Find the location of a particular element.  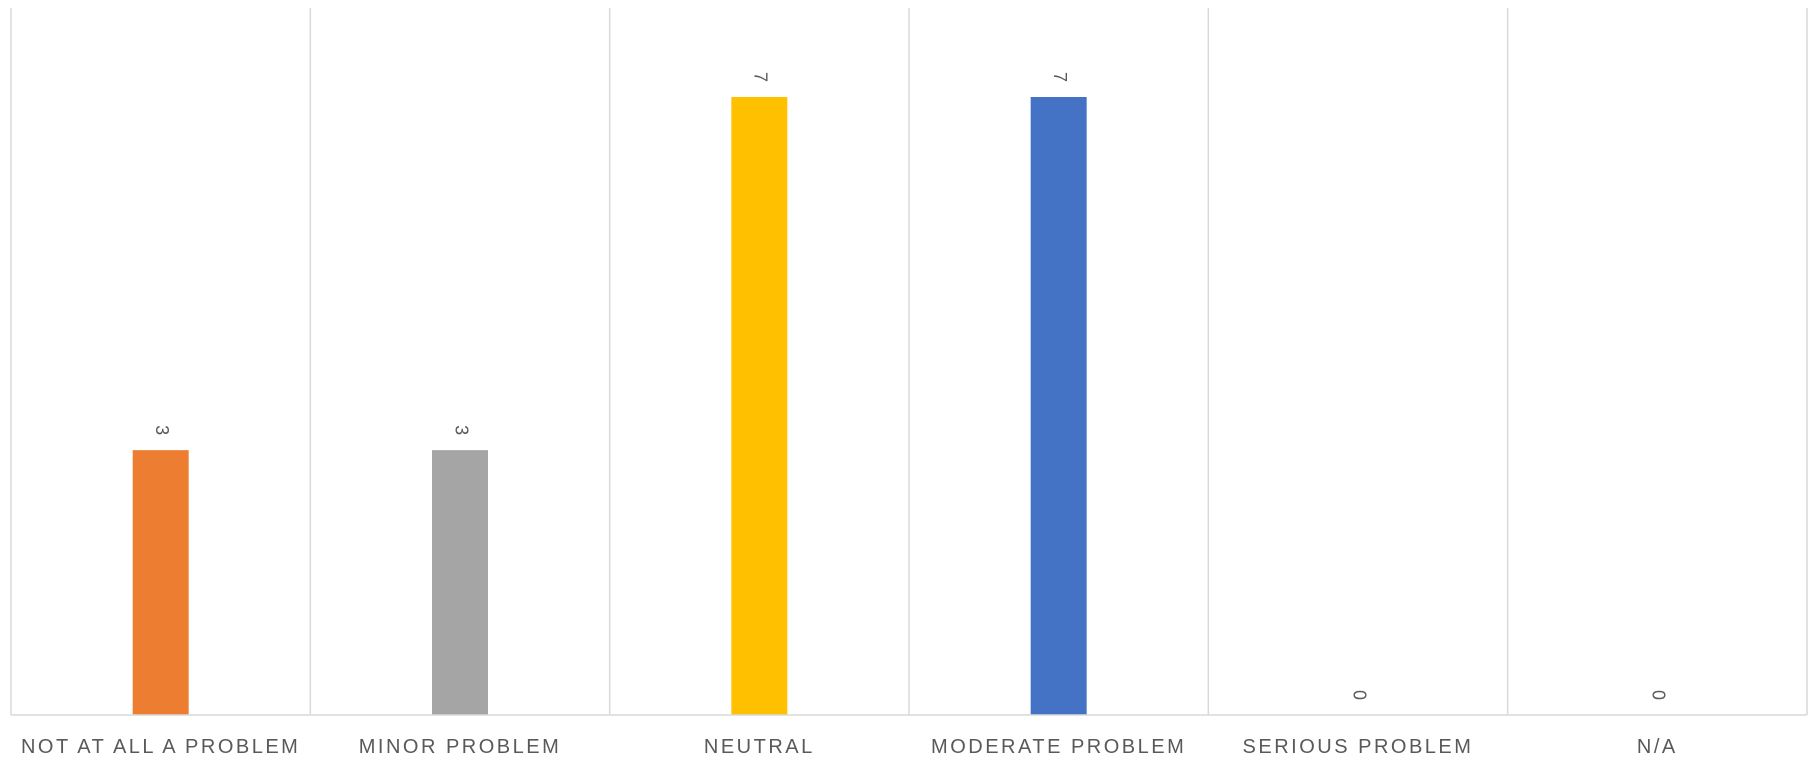

data-label-minor-problem: 3 is located at coordinates (461, 430).